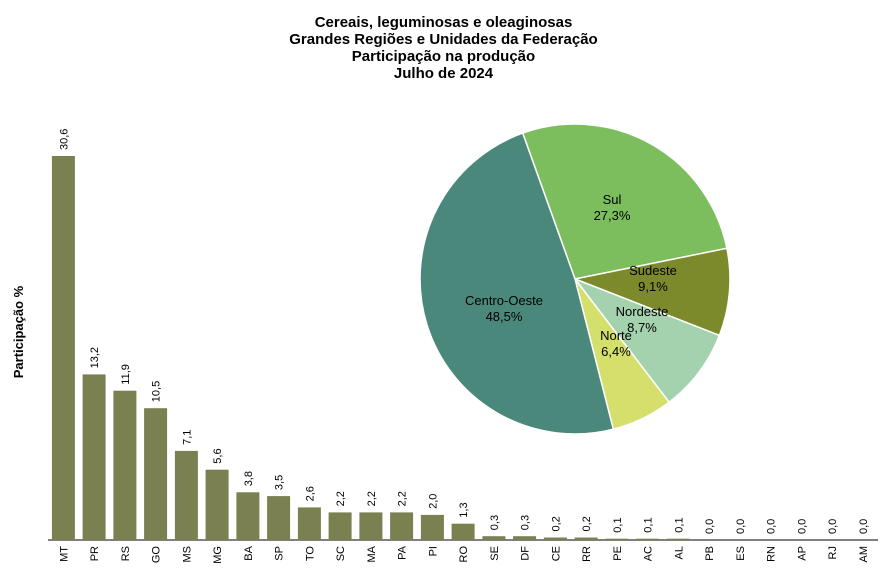 The height and width of the screenshot is (569, 887). I want to click on pie-slice-value-label: 48,5%, so click(504, 316).